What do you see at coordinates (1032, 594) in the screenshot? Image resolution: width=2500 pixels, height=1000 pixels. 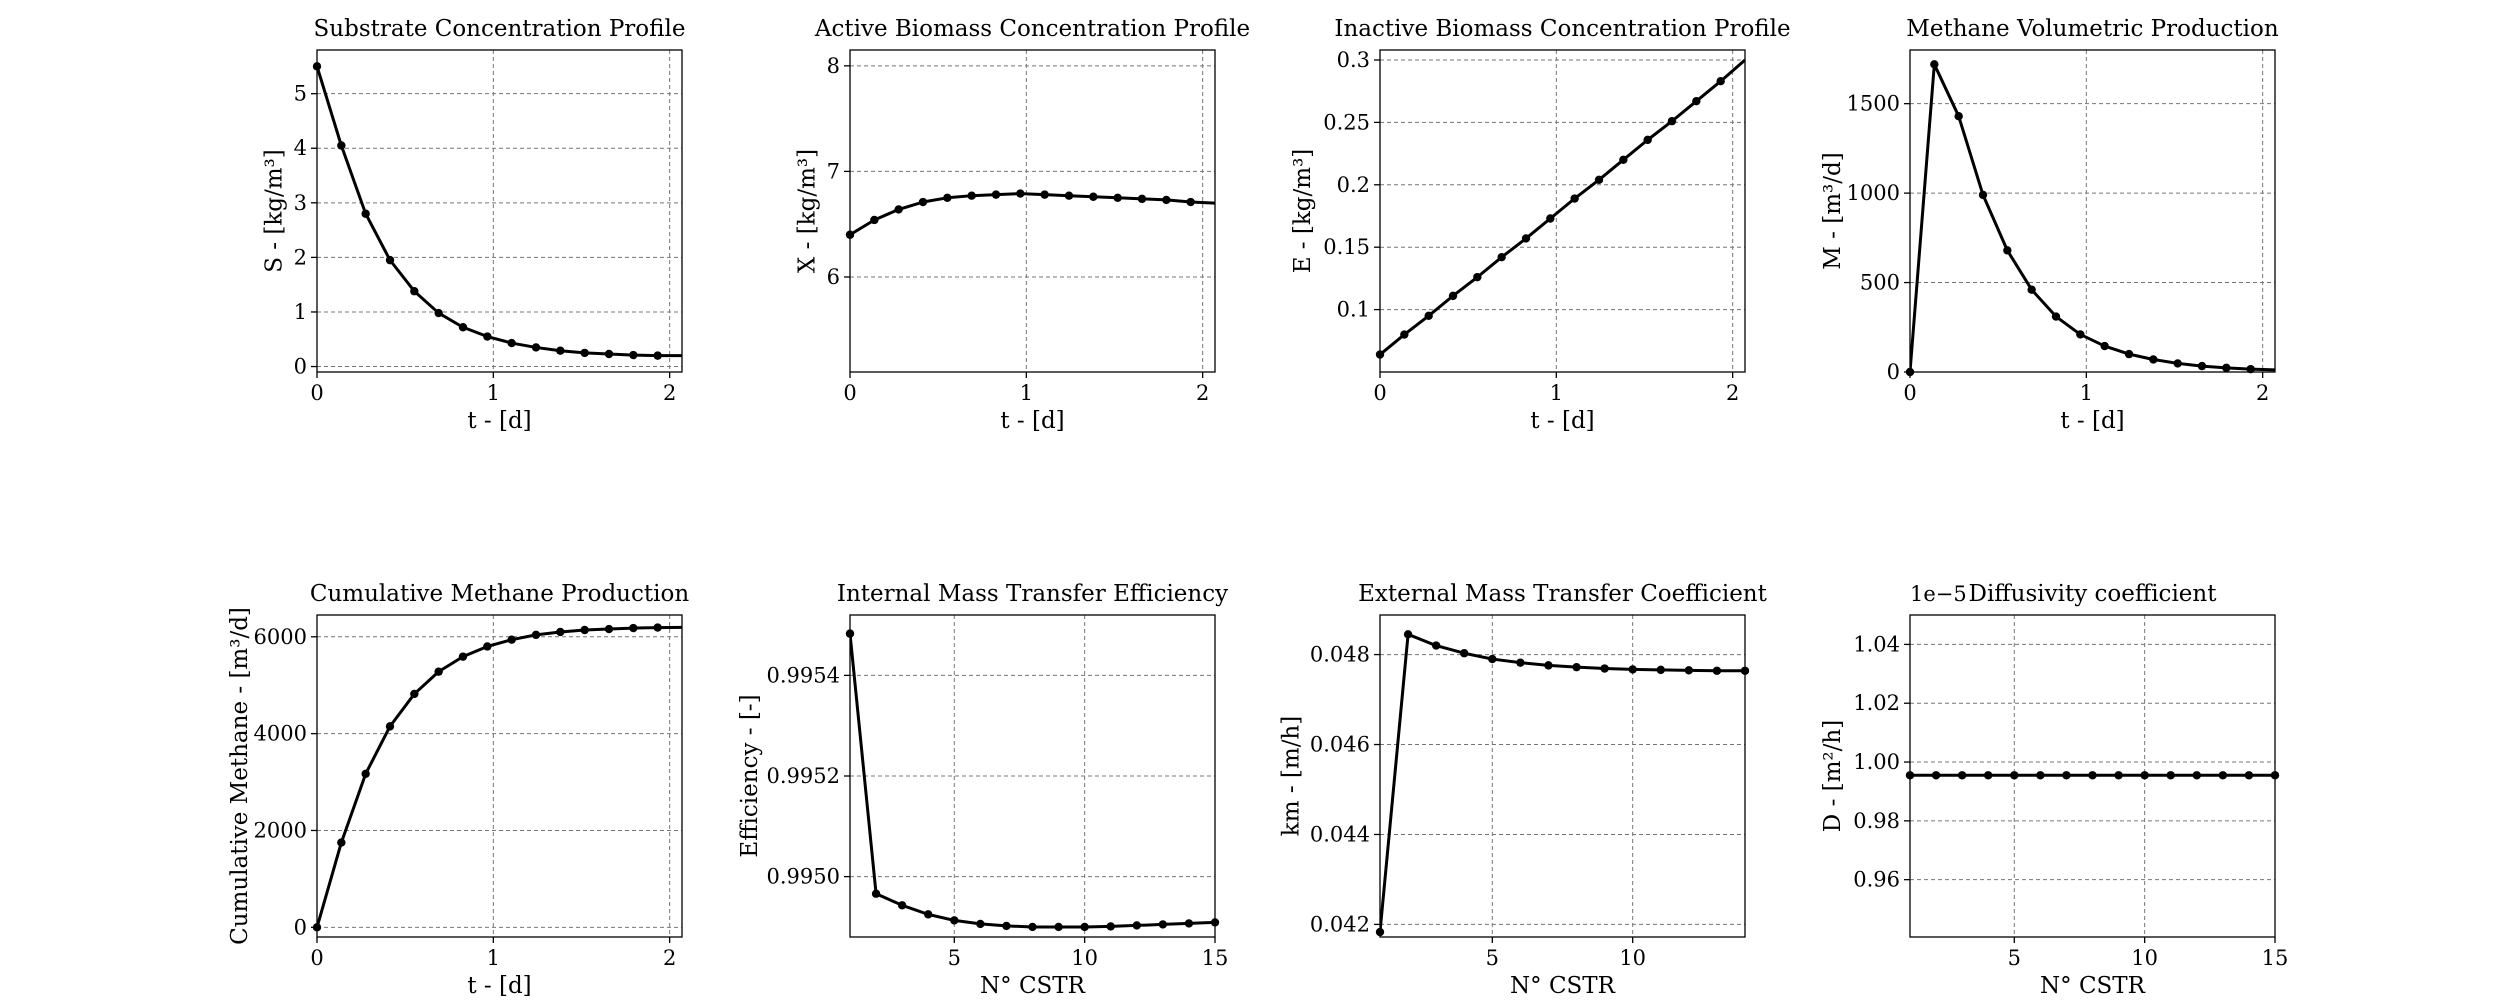 I see `chart-title: Internal Mass Transfer Efficiency` at bounding box center [1032, 594].